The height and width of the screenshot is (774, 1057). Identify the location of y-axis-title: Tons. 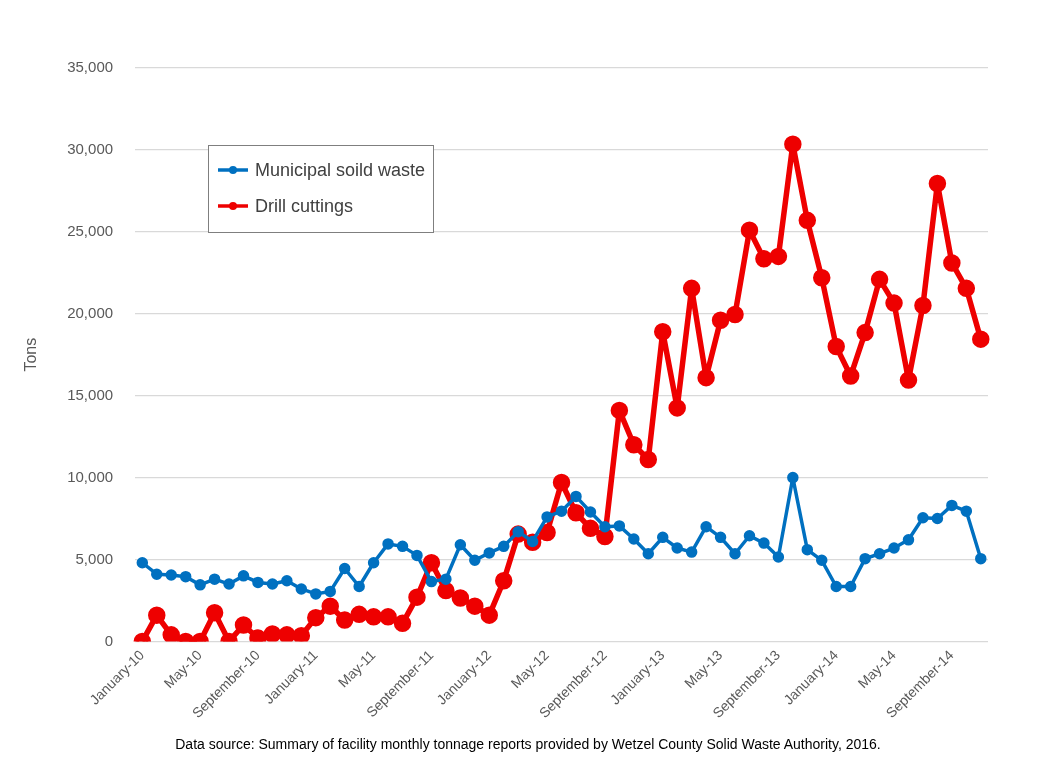
(31, 354).